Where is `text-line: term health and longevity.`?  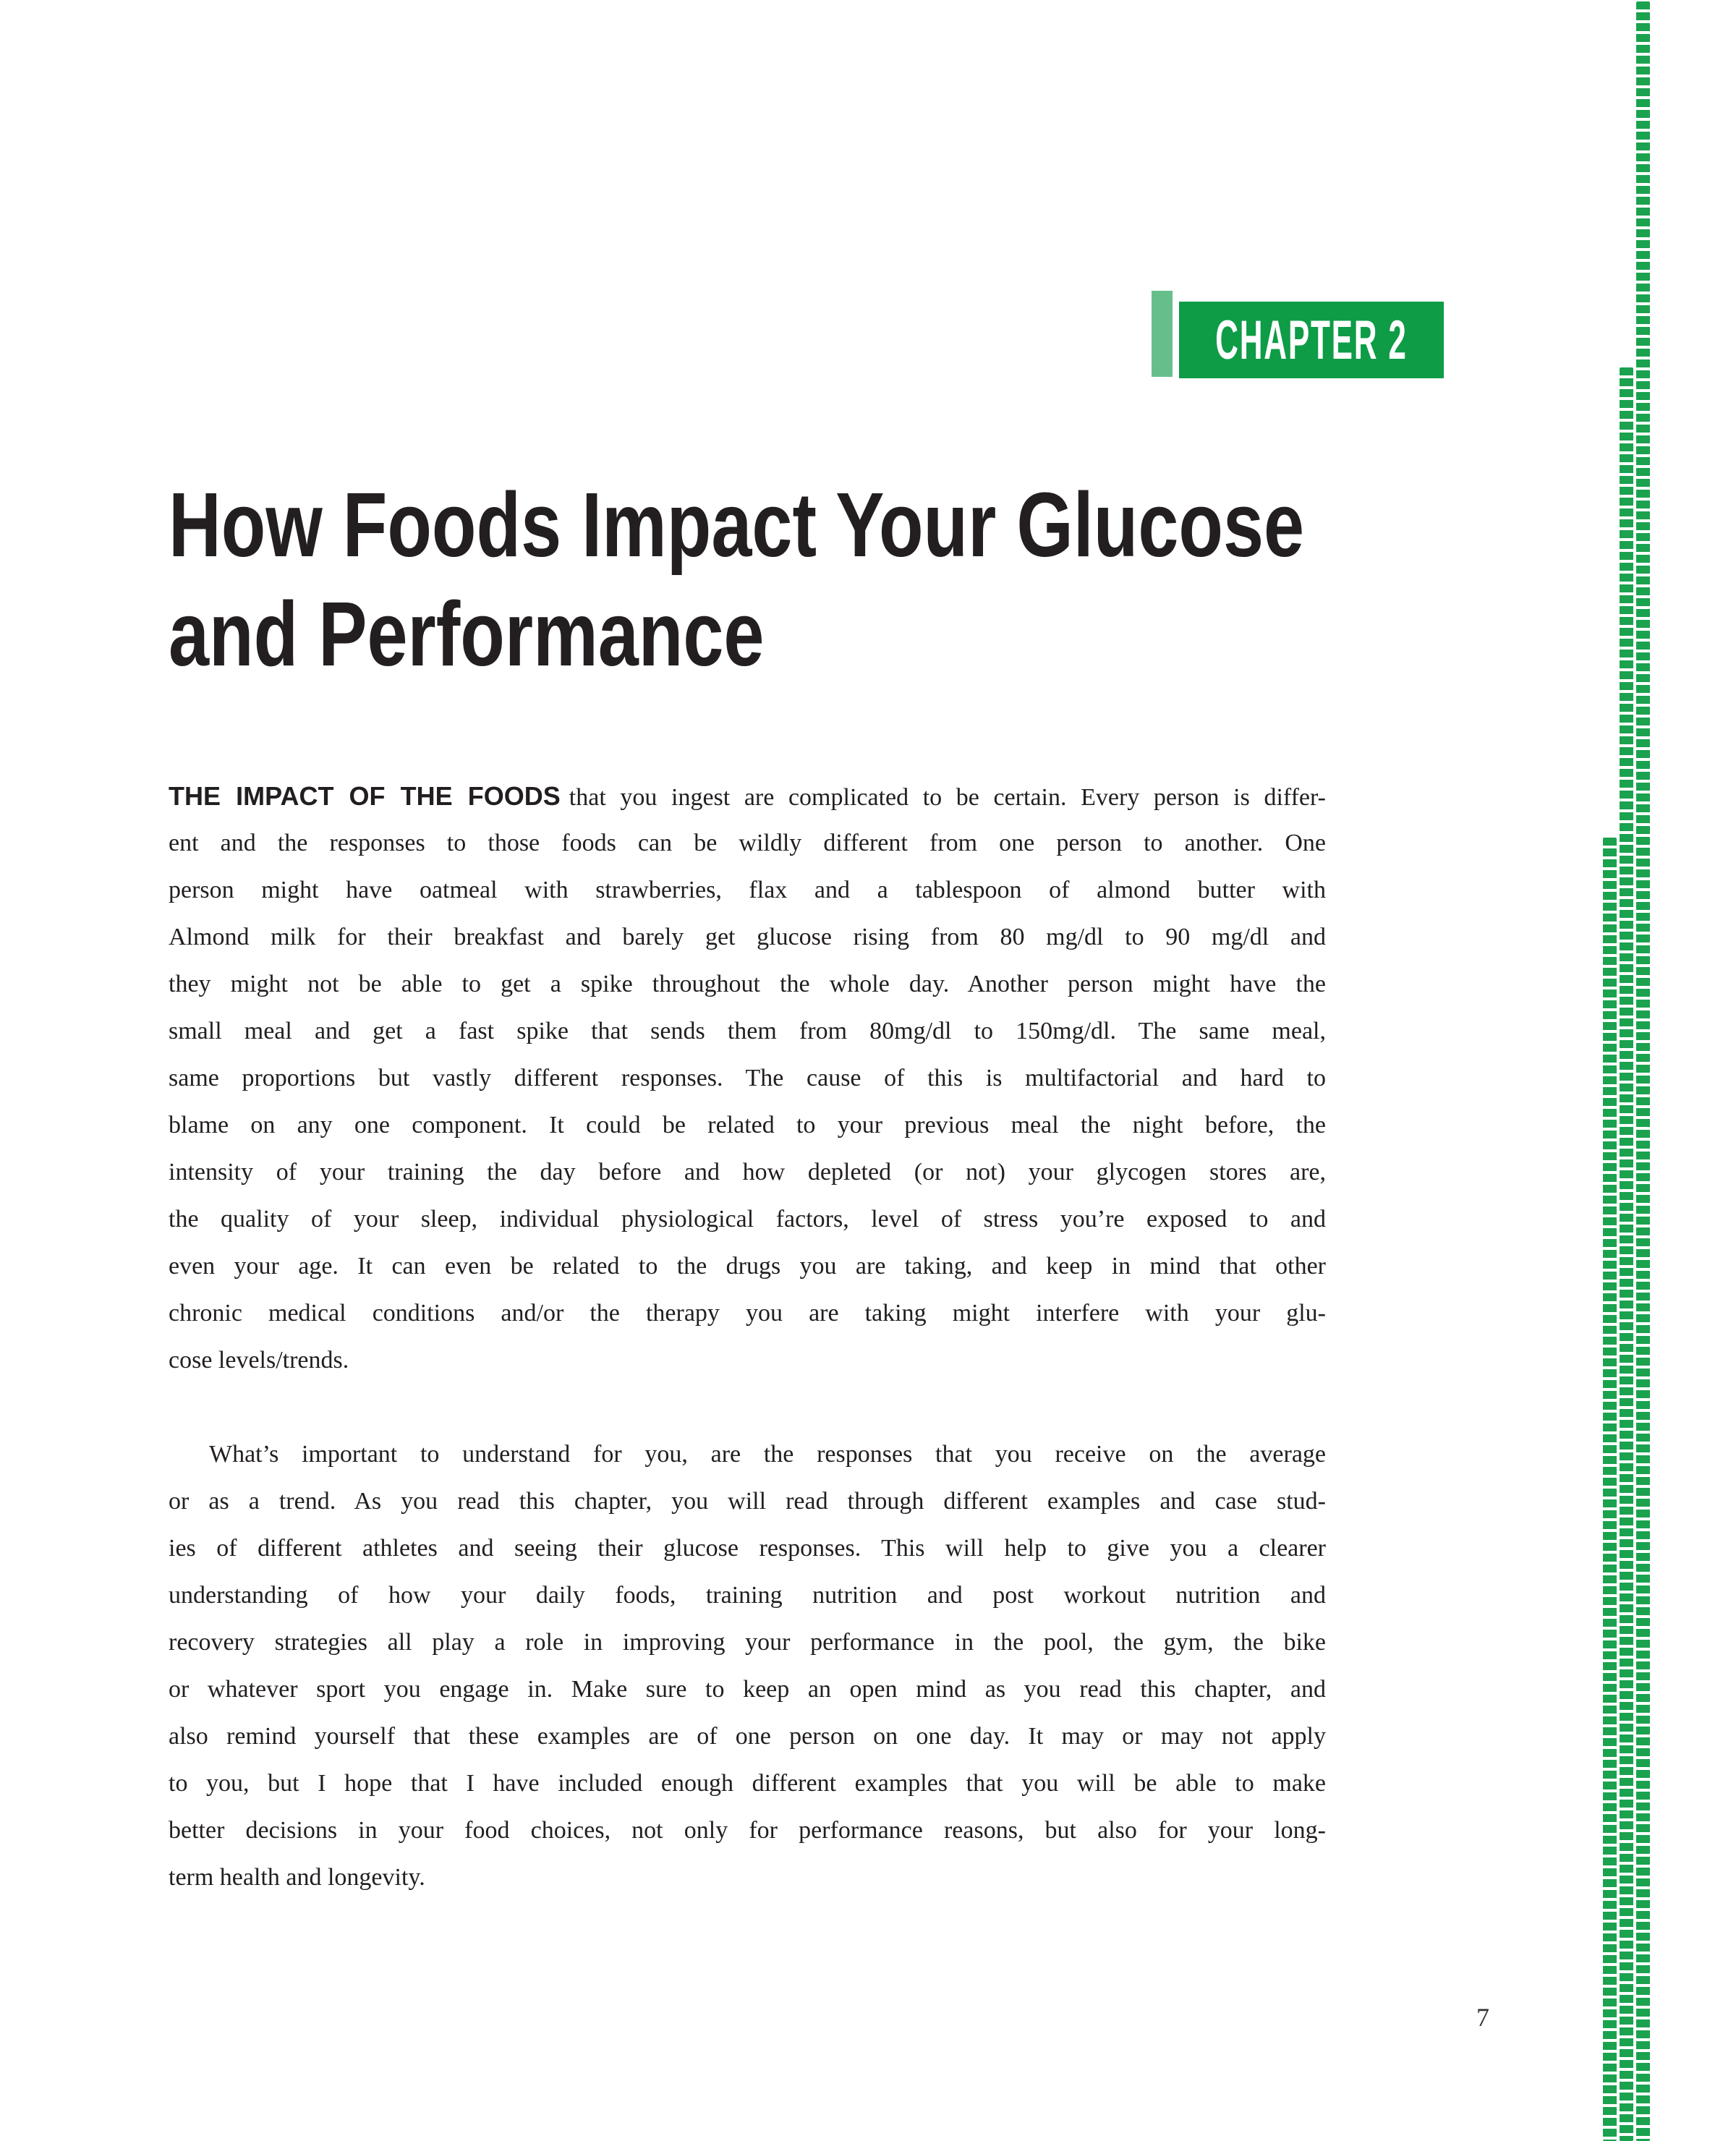
text-line: term health and longevity. is located at coordinates (297, 1877).